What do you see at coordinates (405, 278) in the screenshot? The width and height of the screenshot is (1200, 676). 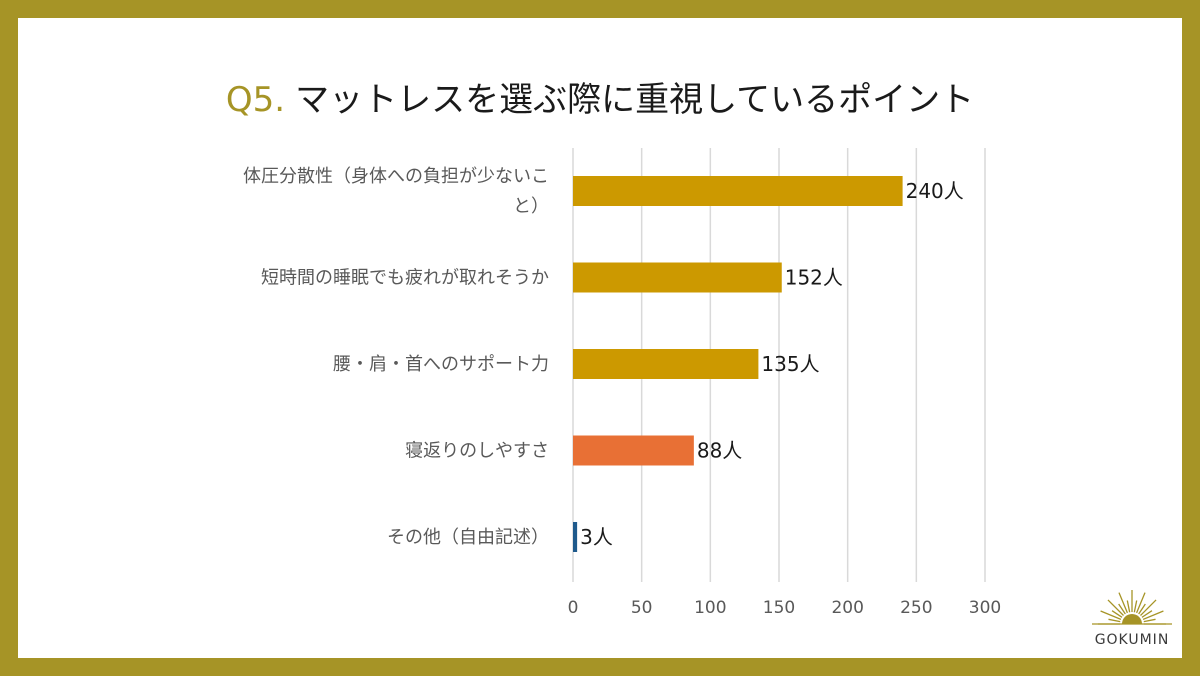 I see `category-label: 短時間の睡眠でも疲れが取れそうか` at bounding box center [405, 278].